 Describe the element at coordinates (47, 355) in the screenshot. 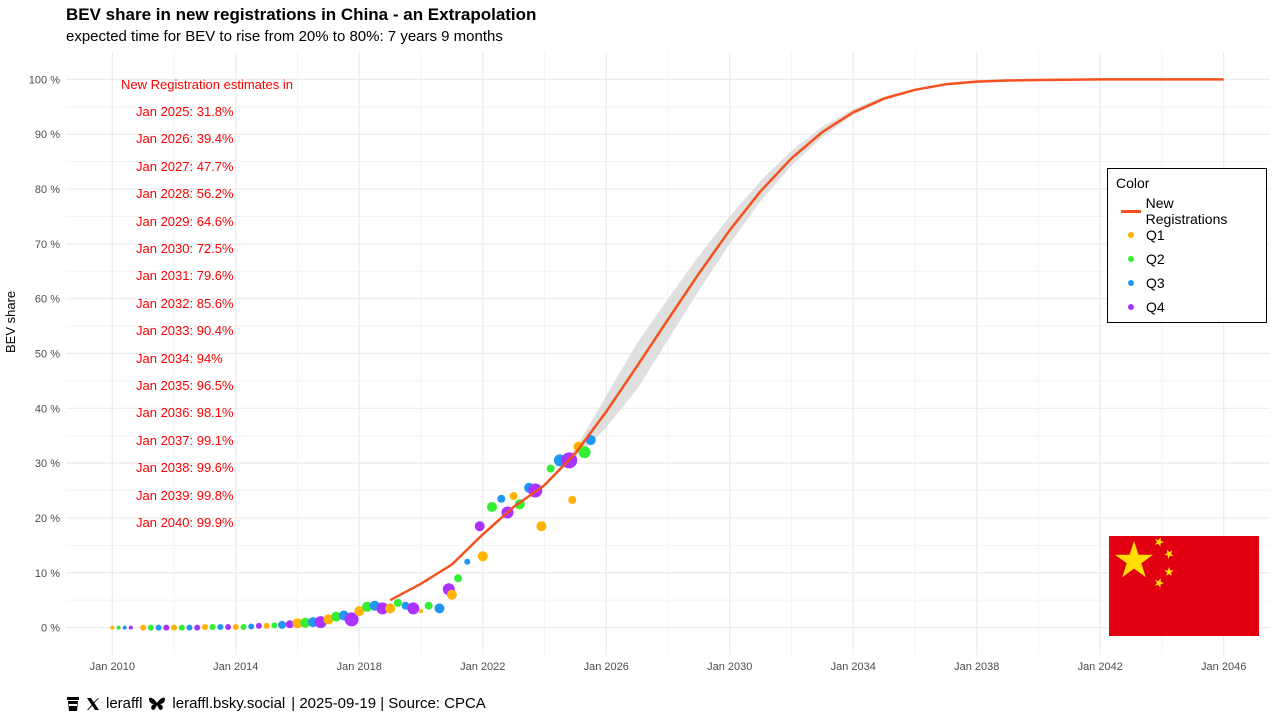

I see `y-tick-label: 50 %` at that location.